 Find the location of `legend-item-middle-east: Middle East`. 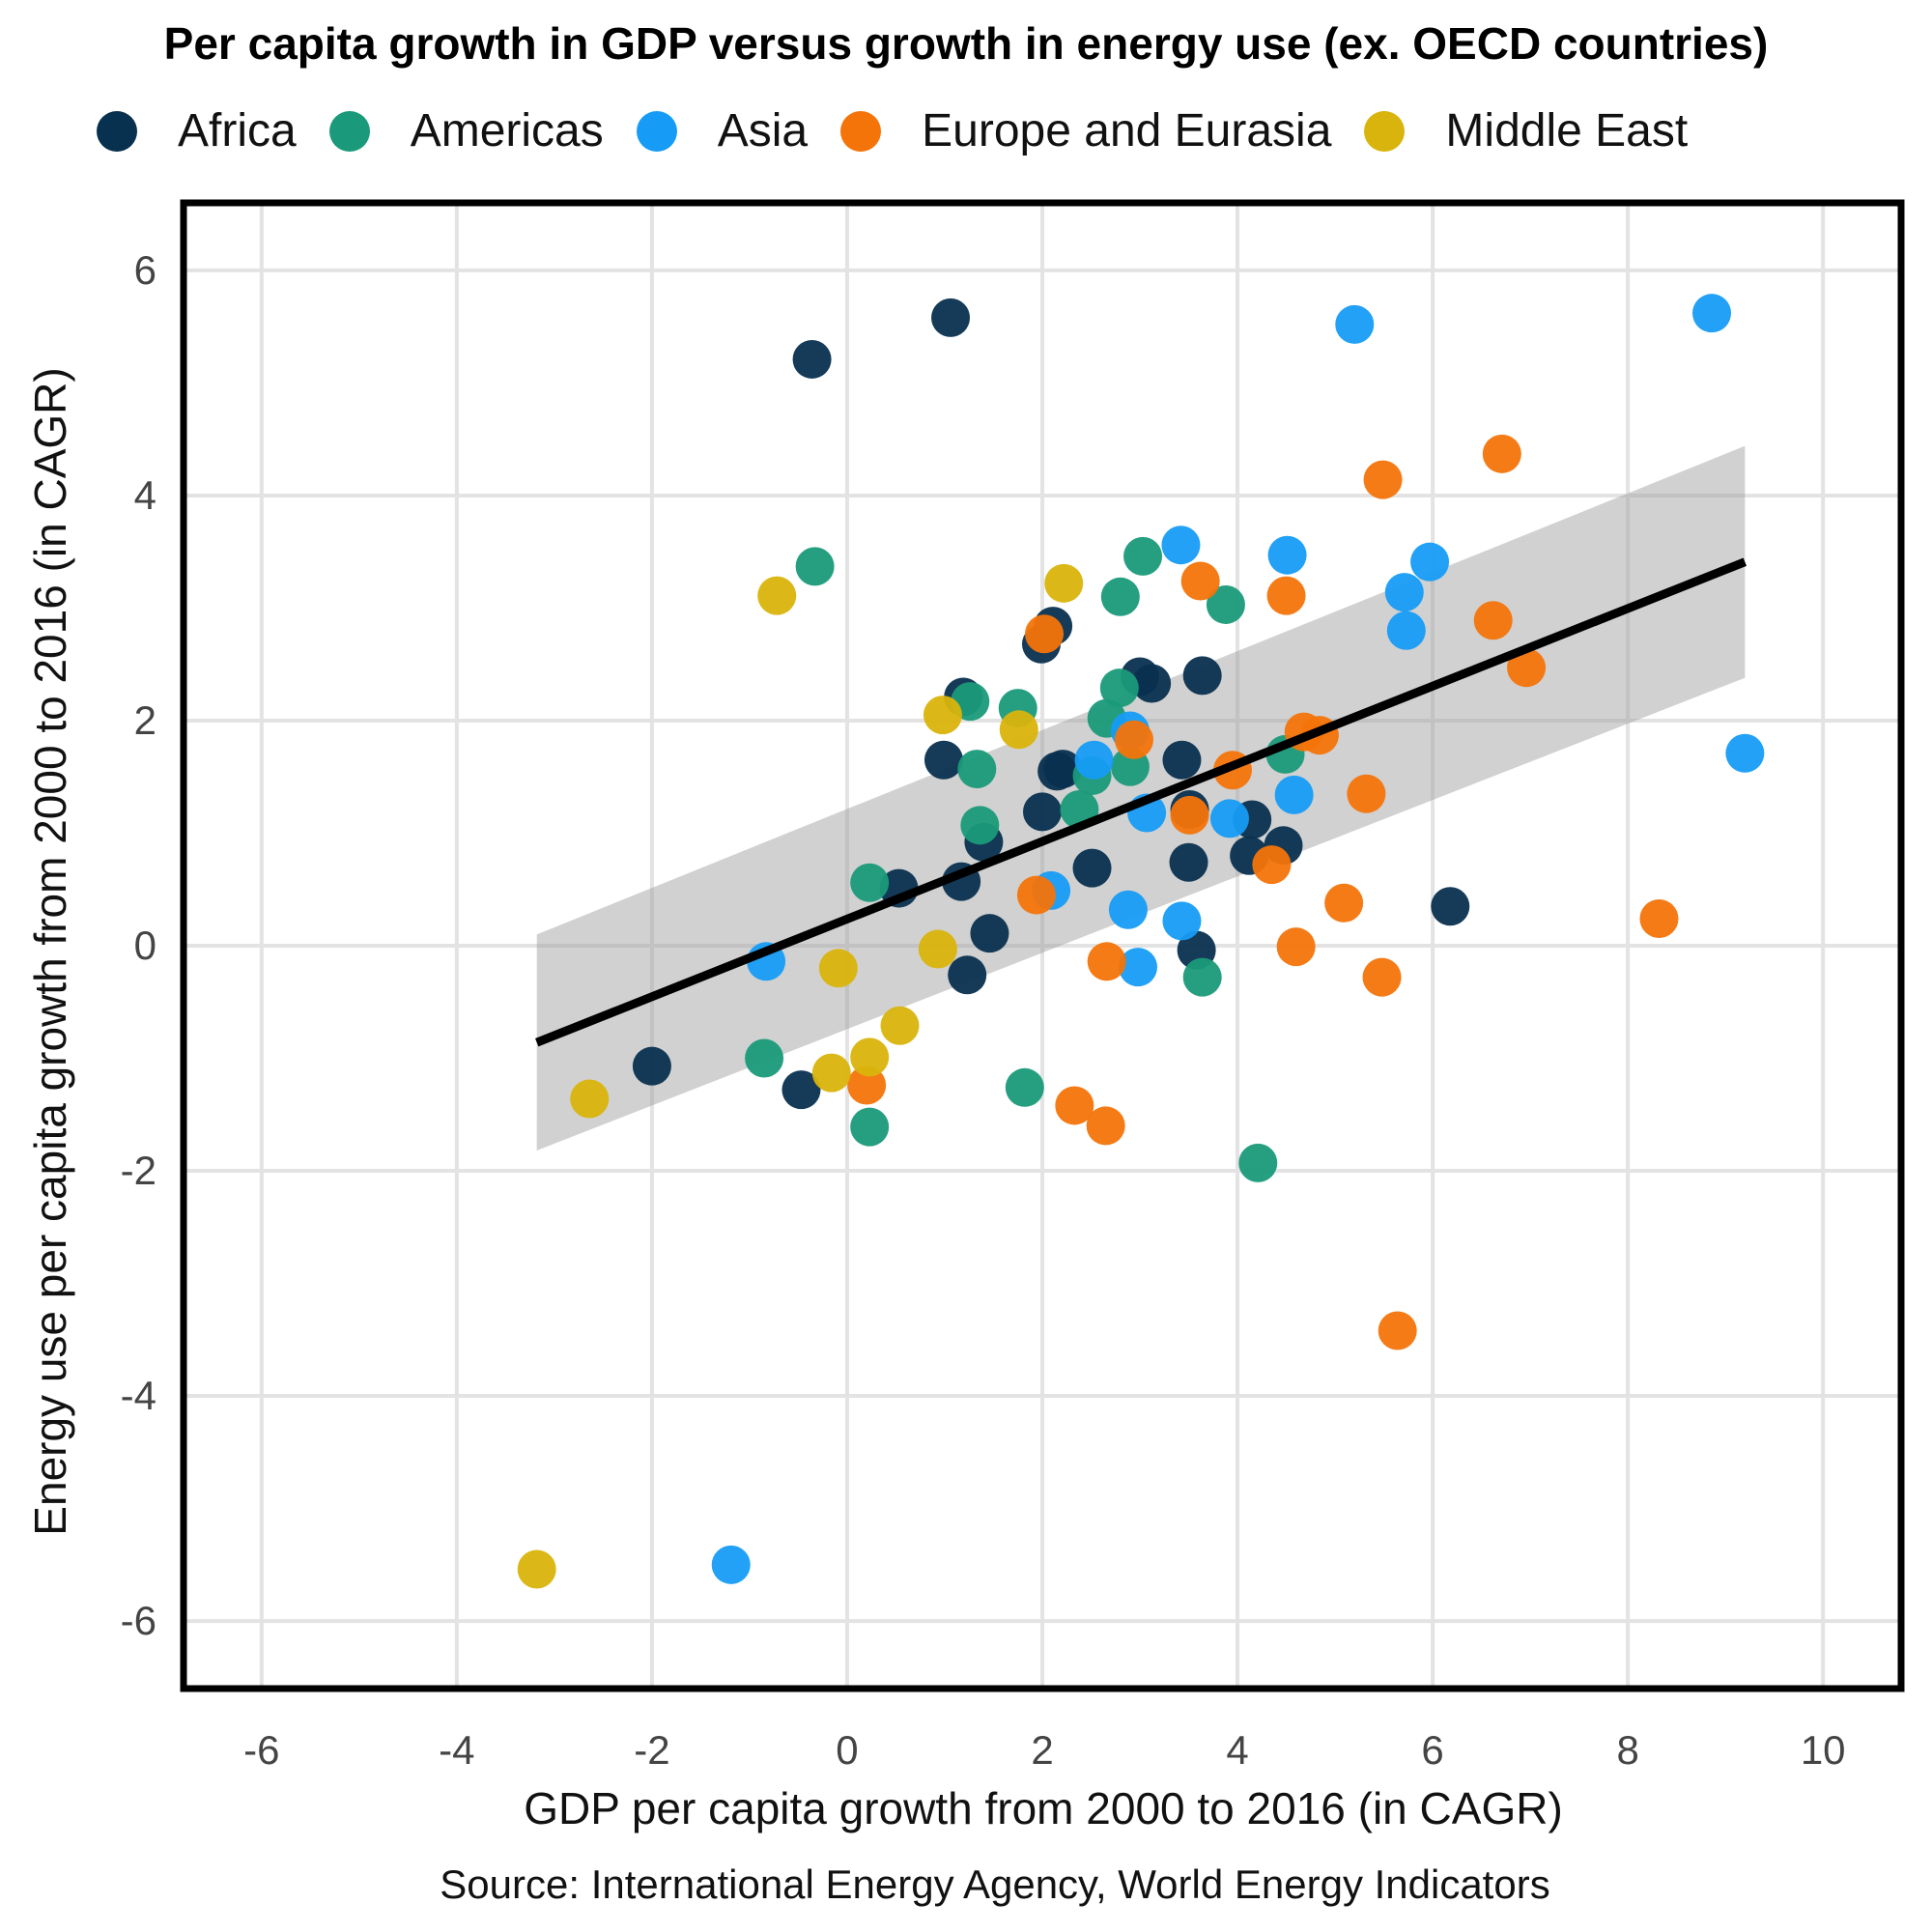

legend-item-middle-east: Middle East is located at coordinates (1526, 130).